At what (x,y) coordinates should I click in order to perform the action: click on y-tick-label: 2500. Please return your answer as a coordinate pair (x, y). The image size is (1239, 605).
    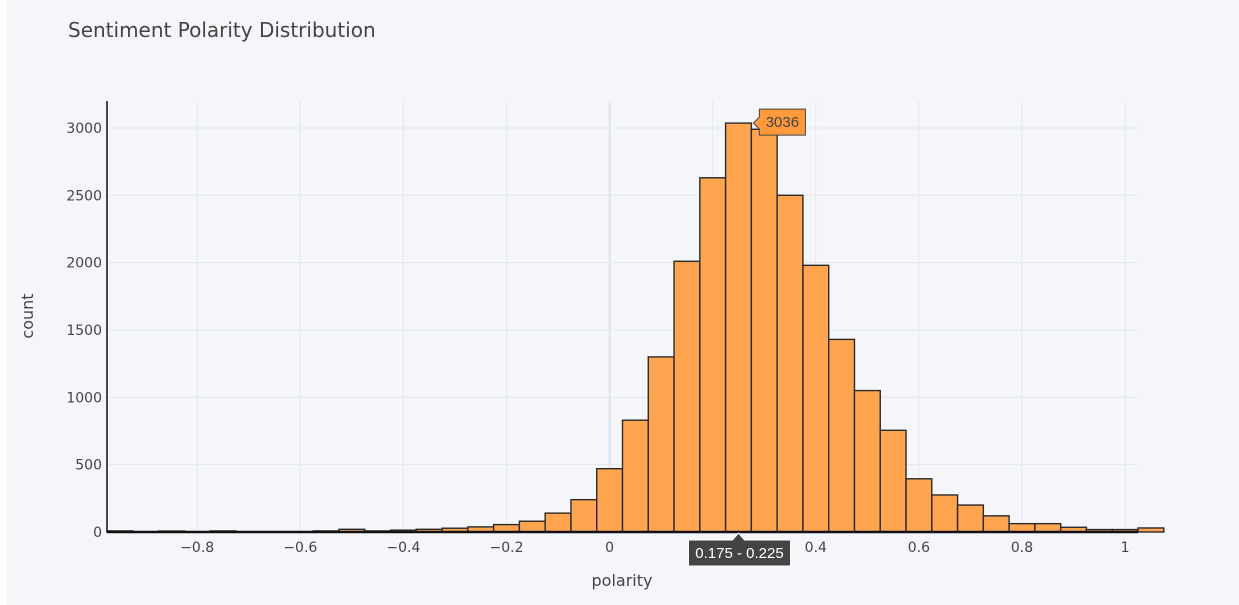
    Looking at the image, I should click on (84, 196).